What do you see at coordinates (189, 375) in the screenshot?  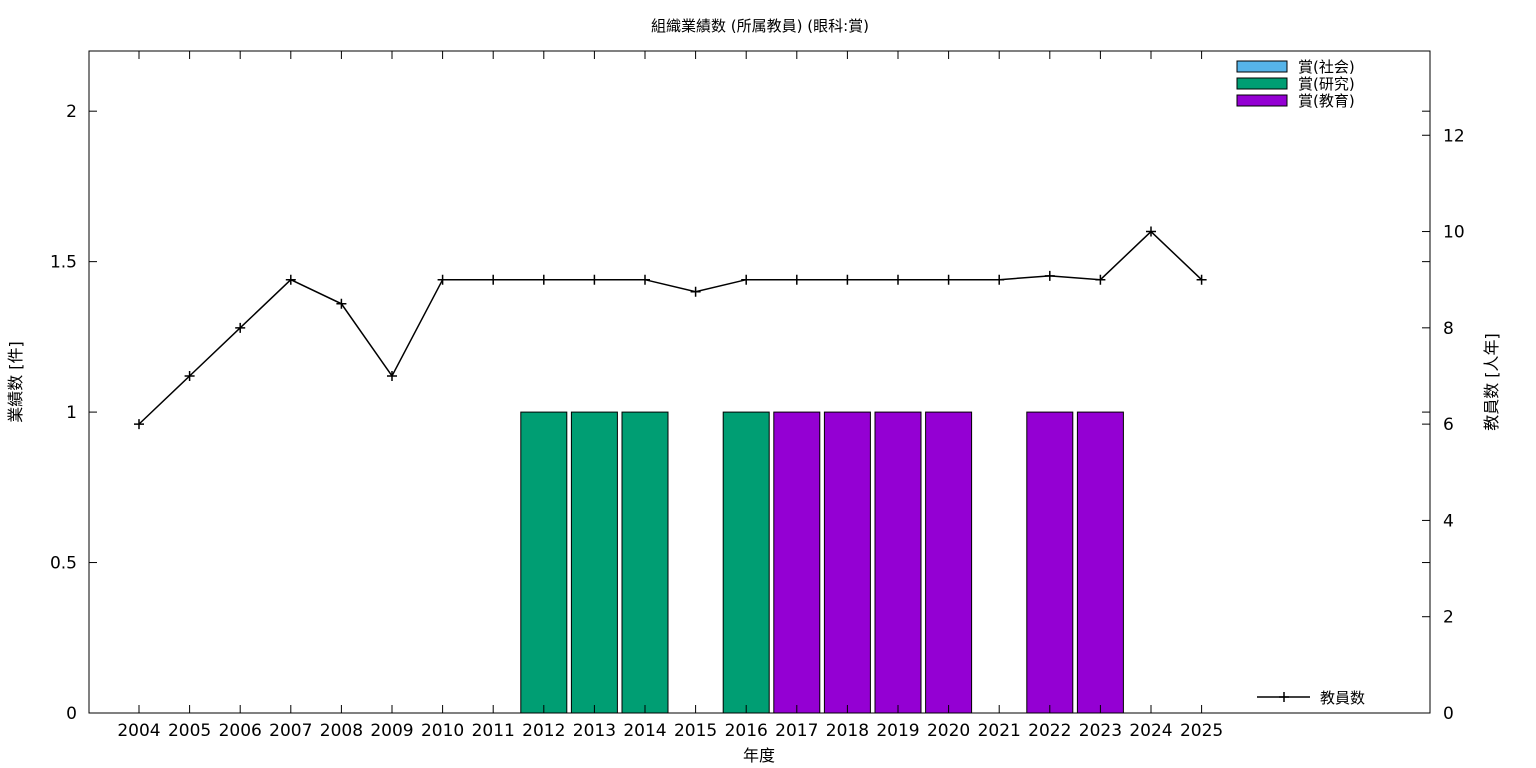 I see `point-2005` at bounding box center [189, 375].